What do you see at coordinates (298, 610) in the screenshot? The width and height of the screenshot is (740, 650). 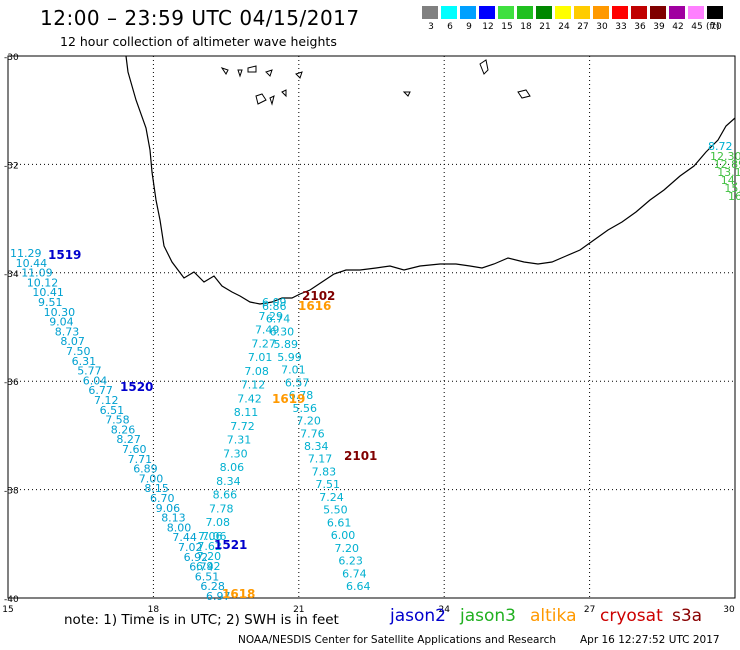 I see `longitude-tick-label: 21` at bounding box center [298, 610].